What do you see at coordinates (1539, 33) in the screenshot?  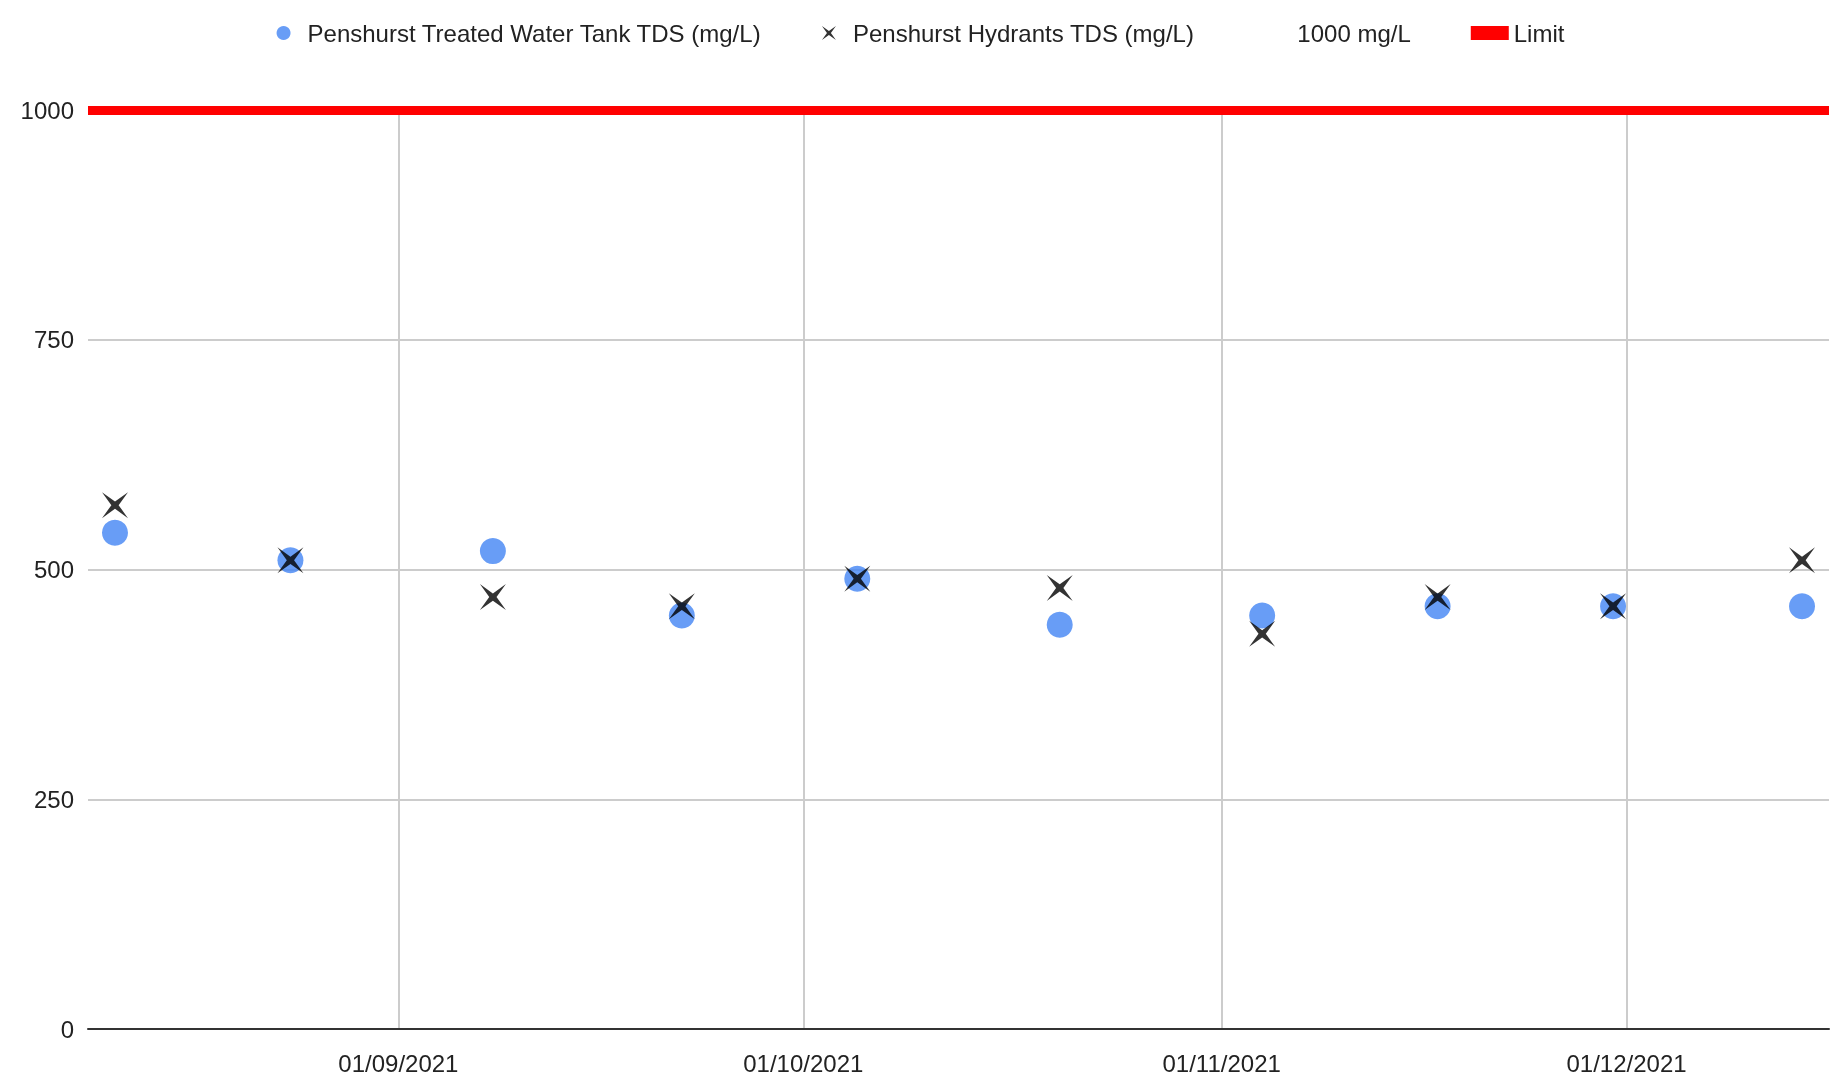 I see `legend-label: Limit` at bounding box center [1539, 33].